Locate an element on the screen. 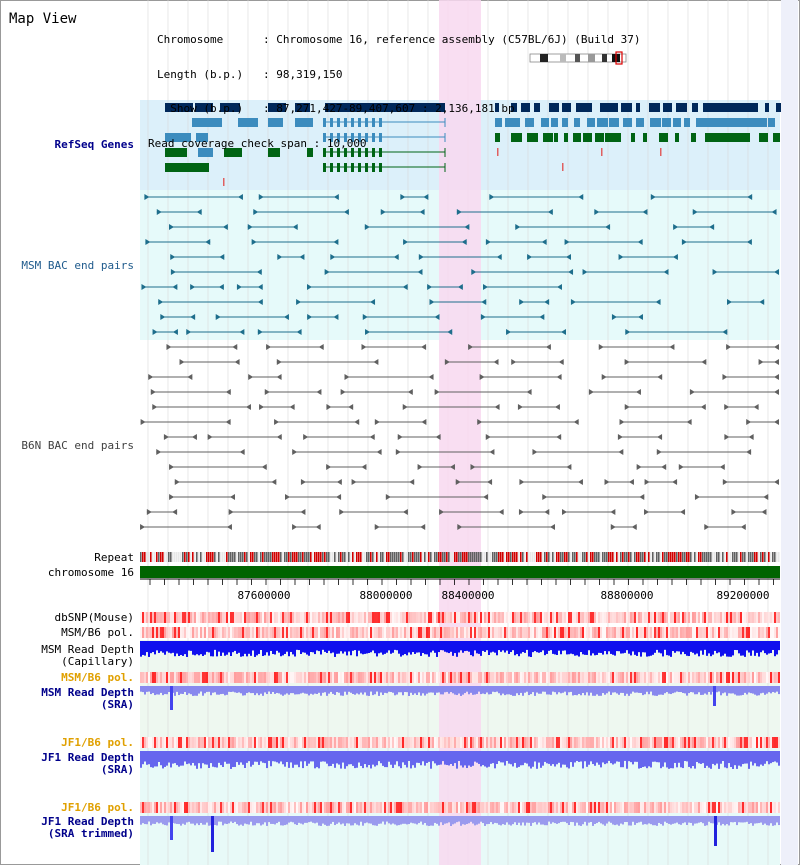 The width and height of the screenshot is (800, 865). refseq-genes-track is located at coordinates (474, 144).